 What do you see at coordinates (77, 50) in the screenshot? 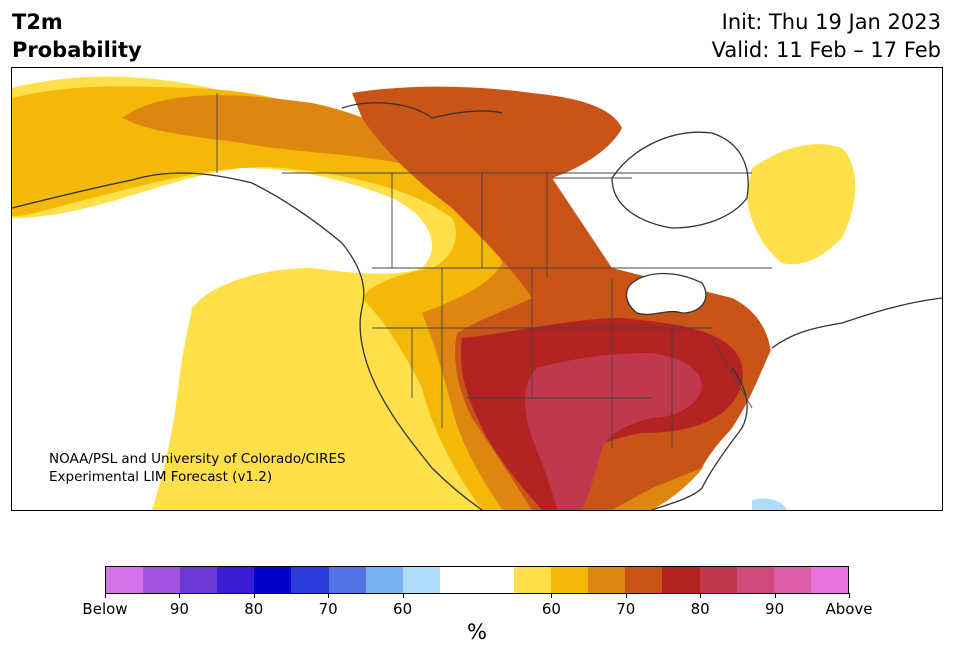
I see `product-label: Probability` at bounding box center [77, 50].